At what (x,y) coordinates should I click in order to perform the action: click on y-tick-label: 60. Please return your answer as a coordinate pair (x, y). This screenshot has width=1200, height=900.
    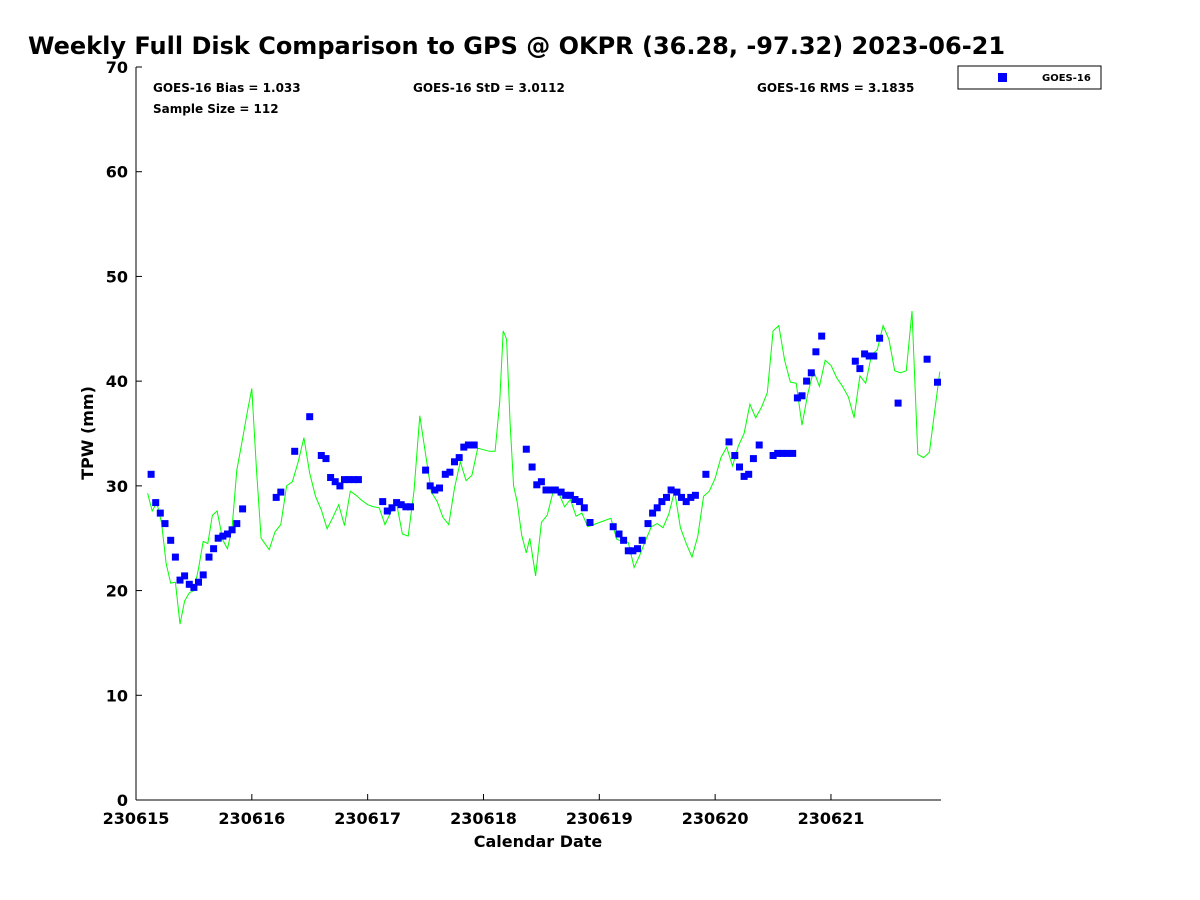
    Looking at the image, I should click on (117, 172).